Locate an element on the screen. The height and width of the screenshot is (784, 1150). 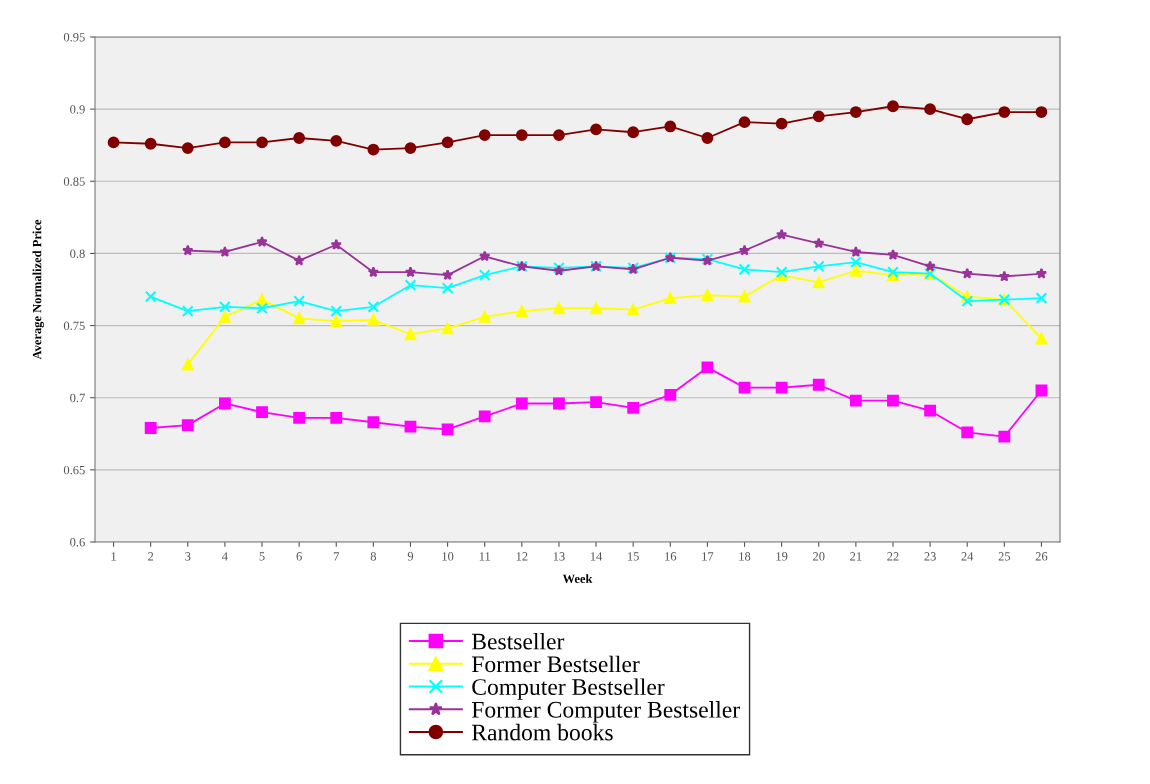
x-tick-label: 8 is located at coordinates (373, 556).